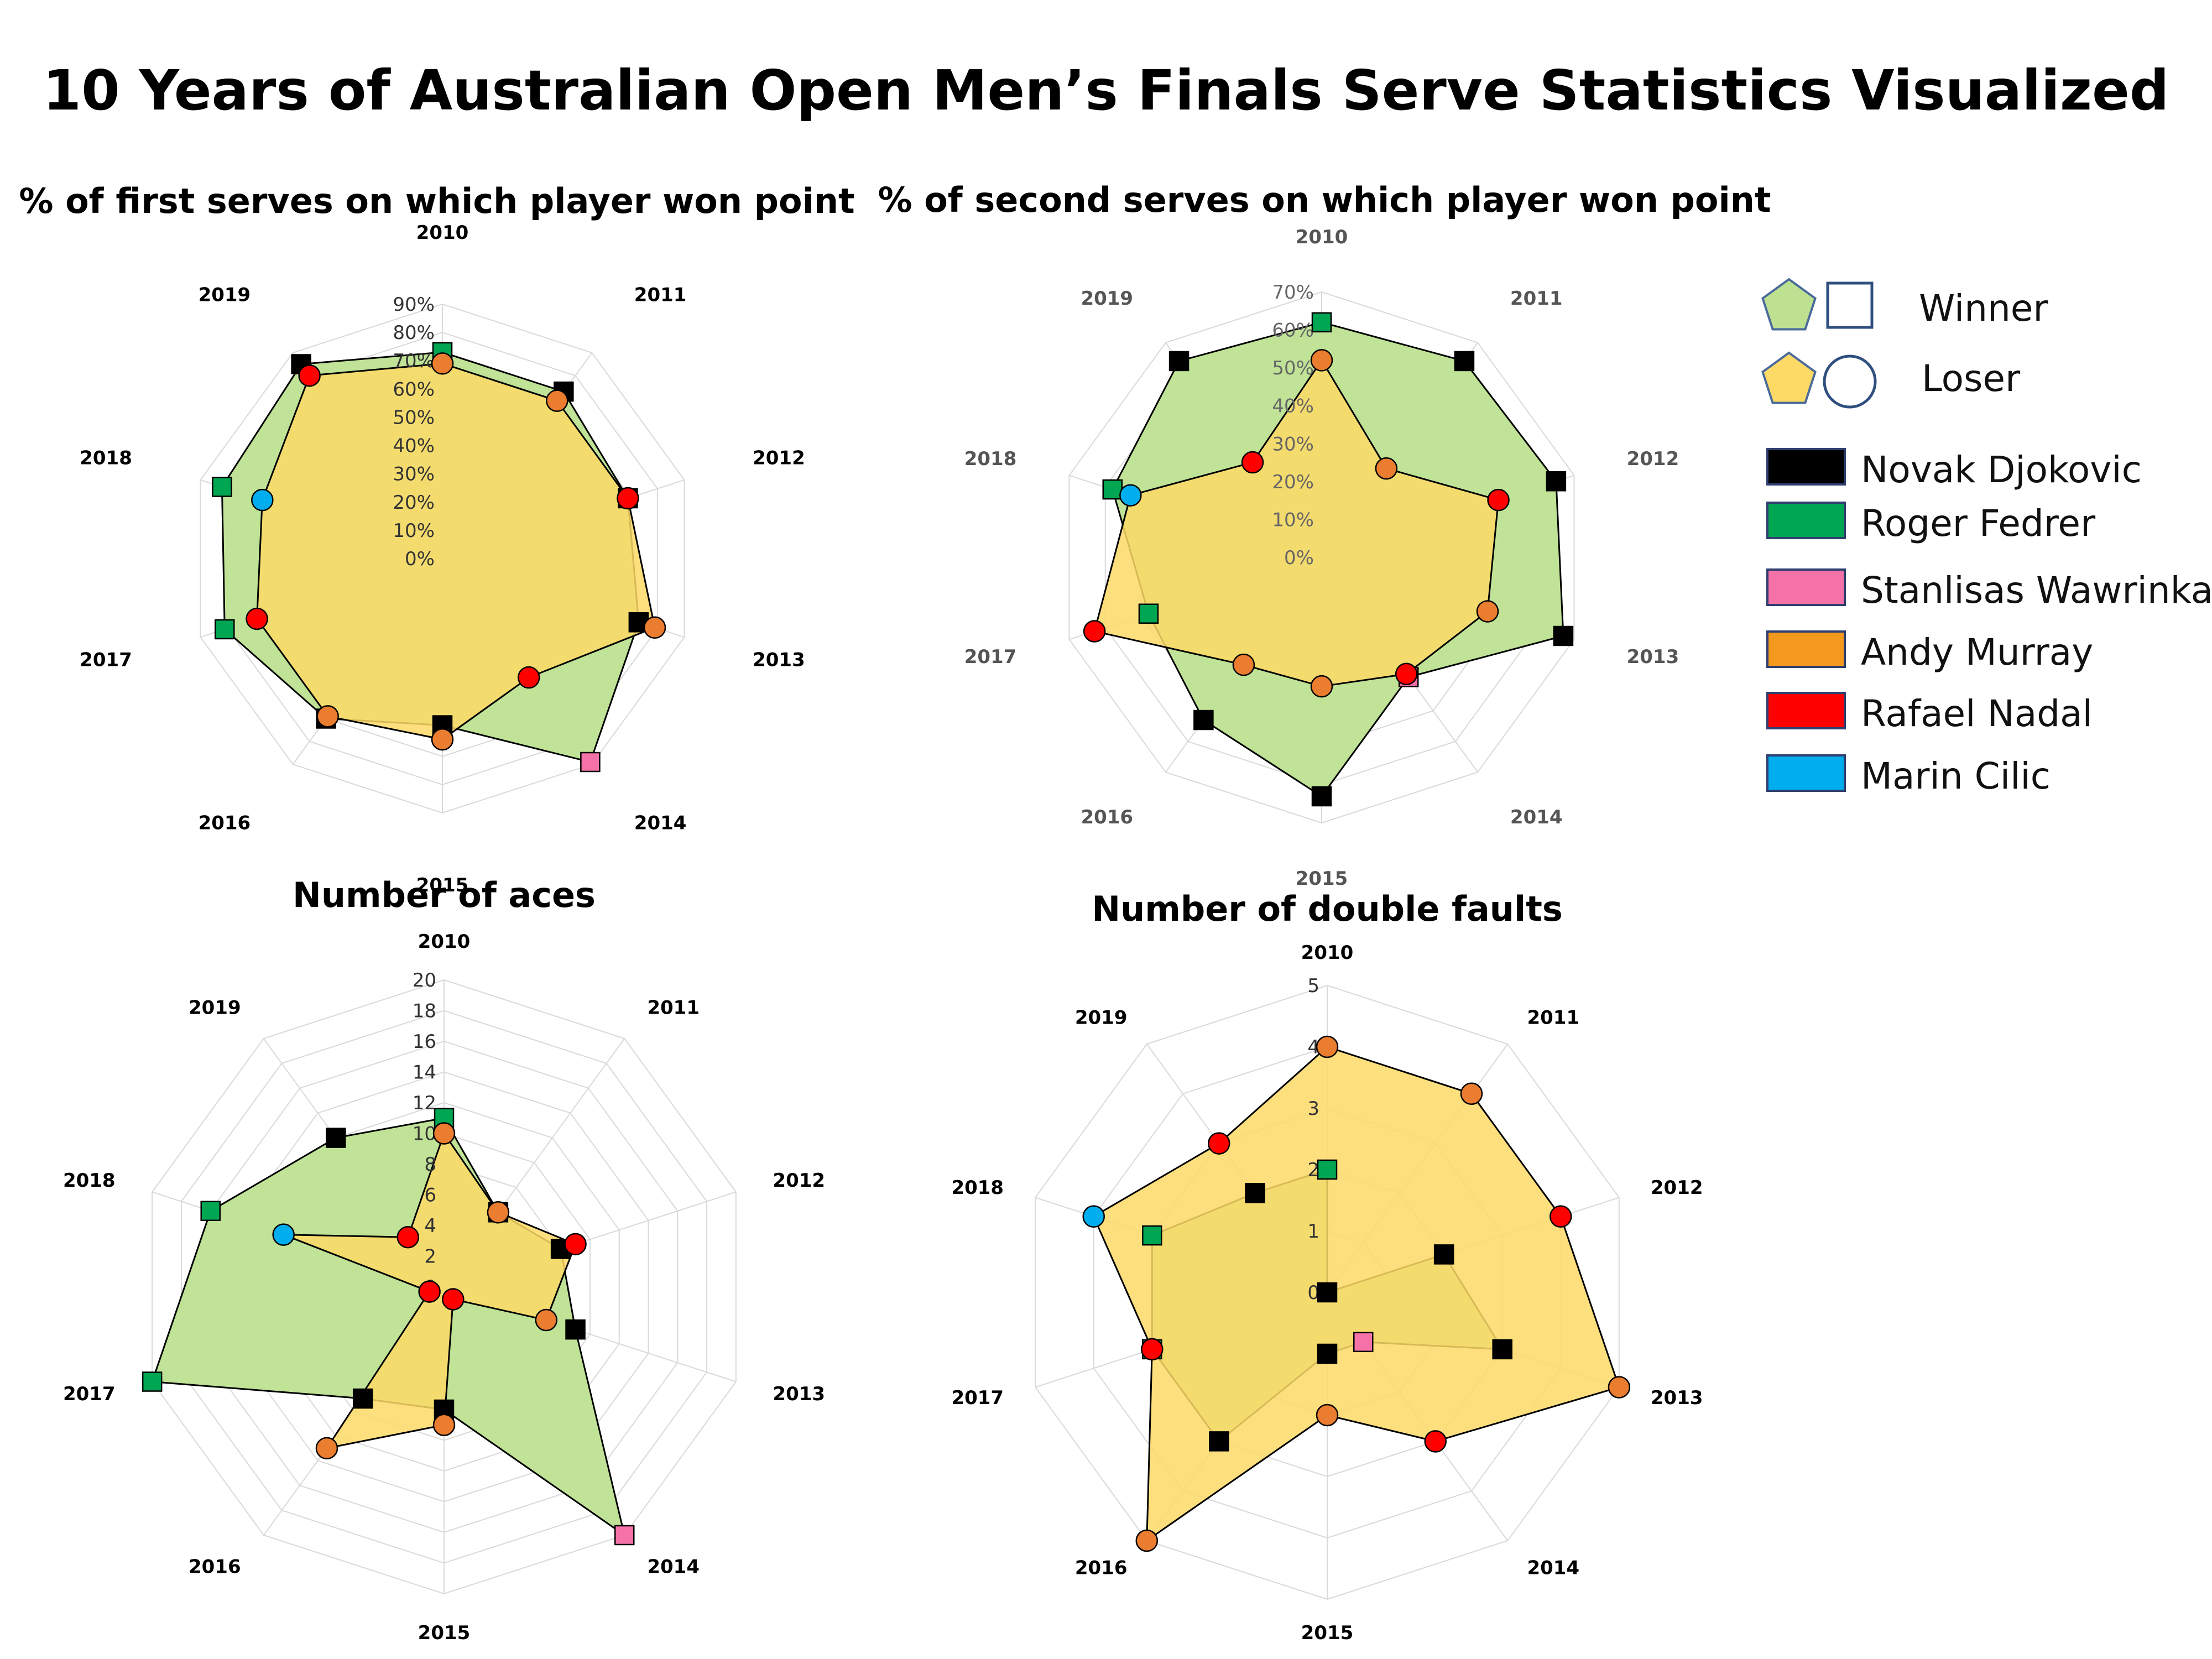 This screenshot has height=1659, width=2212. What do you see at coordinates (430, 1226) in the screenshot?
I see `tick-label: 4` at bounding box center [430, 1226].